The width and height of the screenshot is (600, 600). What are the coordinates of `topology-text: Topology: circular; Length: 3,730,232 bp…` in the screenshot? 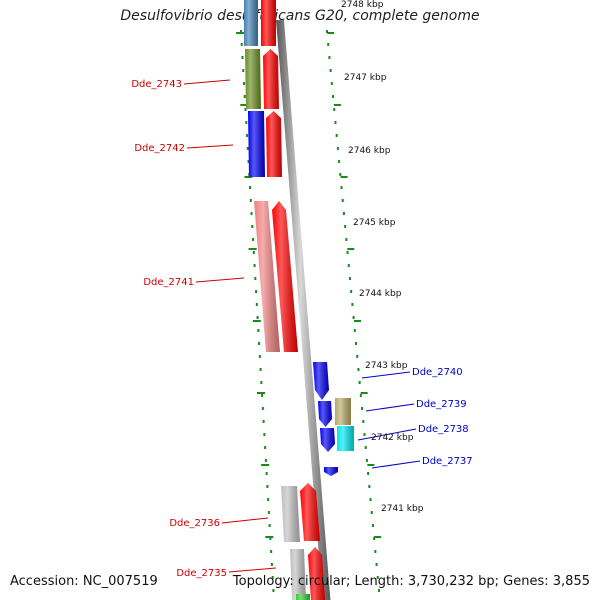 It's located at (411, 581).